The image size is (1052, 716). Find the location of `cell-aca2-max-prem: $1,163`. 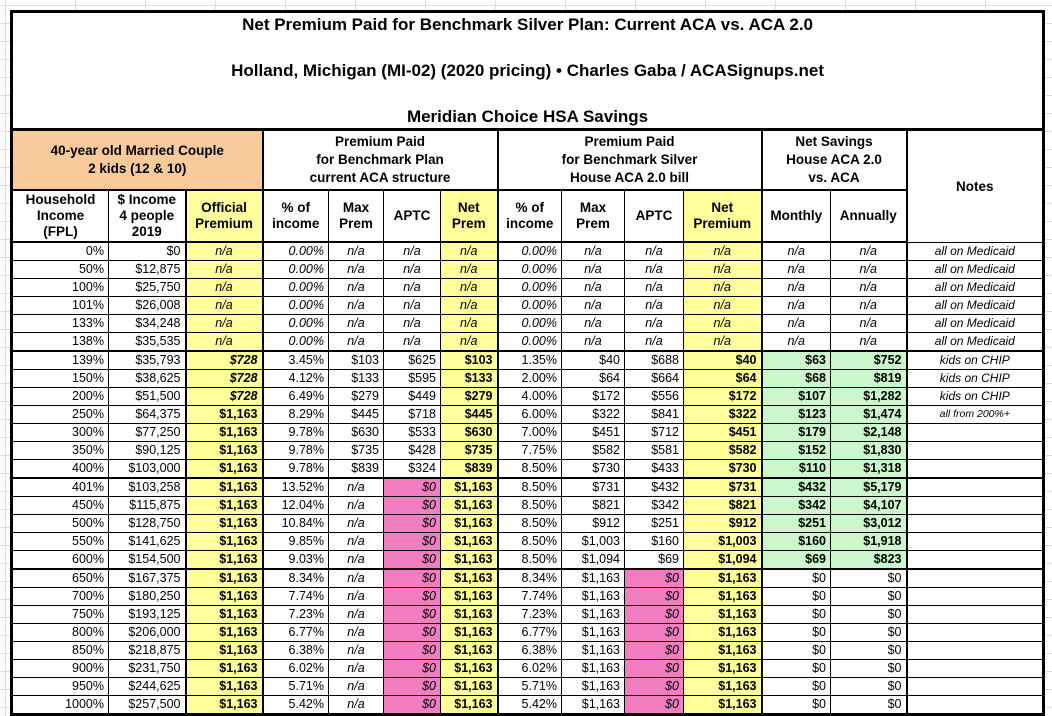

cell-aca2-max-prem: $1,163 is located at coordinates (593, 596).